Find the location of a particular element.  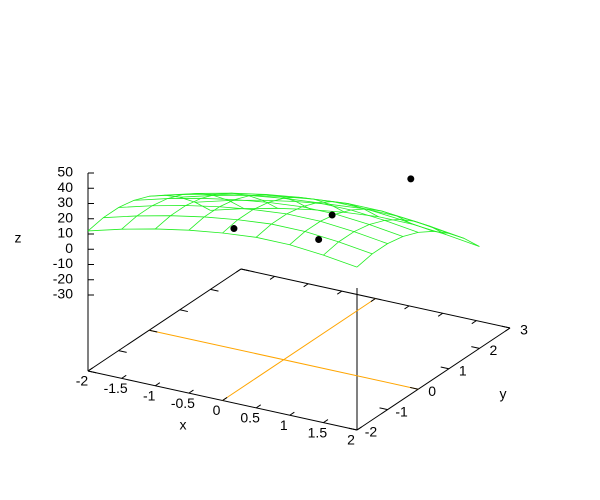

z-tick-label: 10 is located at coordinates (65, 233).